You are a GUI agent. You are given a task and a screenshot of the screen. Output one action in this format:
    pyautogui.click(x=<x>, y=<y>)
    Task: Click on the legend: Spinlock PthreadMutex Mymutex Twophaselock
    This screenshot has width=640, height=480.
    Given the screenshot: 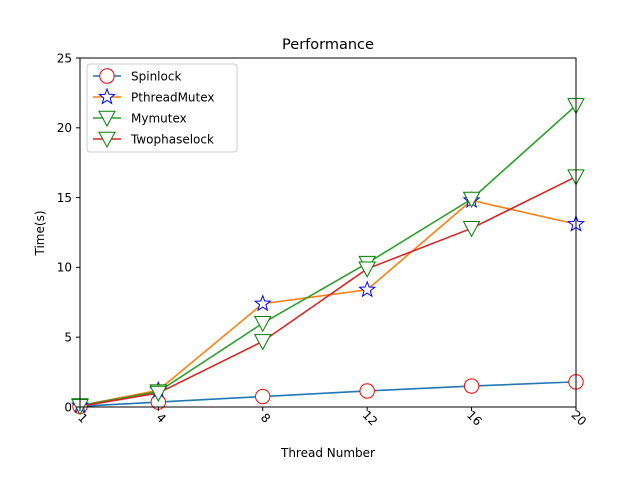 What is the action you would take?
    pyautogui.click(x=162, y=108)
    